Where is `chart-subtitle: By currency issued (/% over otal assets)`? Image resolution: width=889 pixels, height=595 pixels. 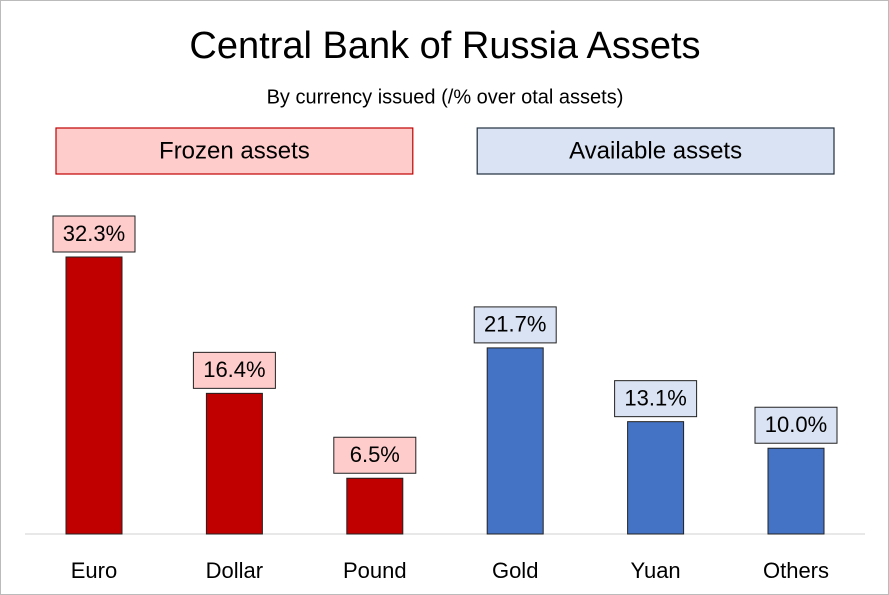 chart-subtitle: By currency issued (/% over otal assets) is located at coordinates (445, 97).